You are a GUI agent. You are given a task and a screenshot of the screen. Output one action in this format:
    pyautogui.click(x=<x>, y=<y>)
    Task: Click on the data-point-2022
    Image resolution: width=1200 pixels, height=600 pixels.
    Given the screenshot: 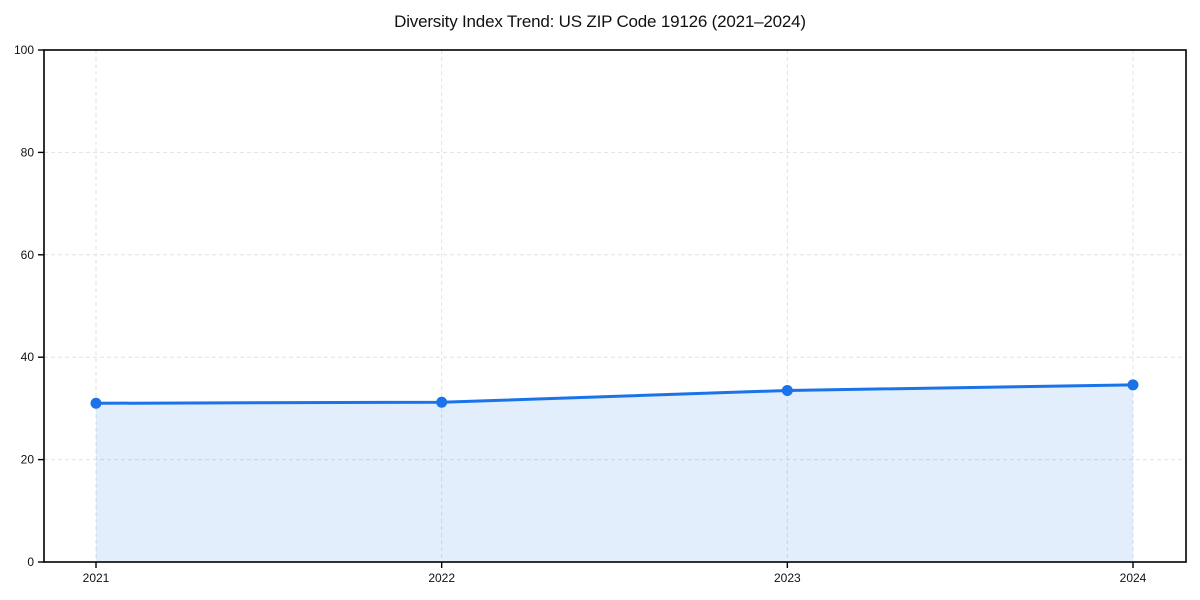 What is the action you would take?
    pyautogui.click(x=442, y=402)
    